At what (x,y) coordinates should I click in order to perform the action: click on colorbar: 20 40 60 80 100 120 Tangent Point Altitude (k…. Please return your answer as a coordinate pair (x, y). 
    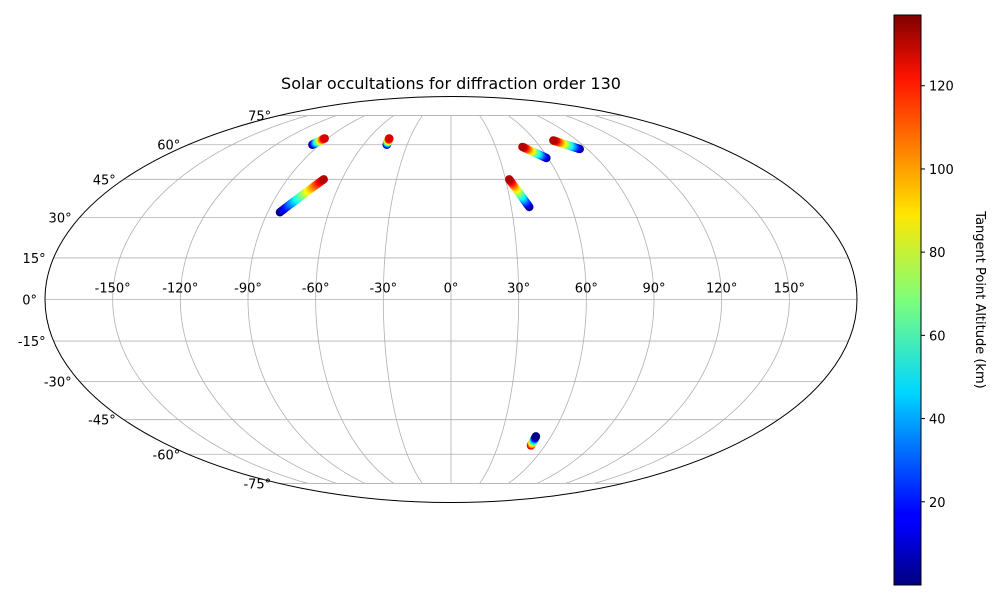
    Looking at the image, I should click on (940, 300).